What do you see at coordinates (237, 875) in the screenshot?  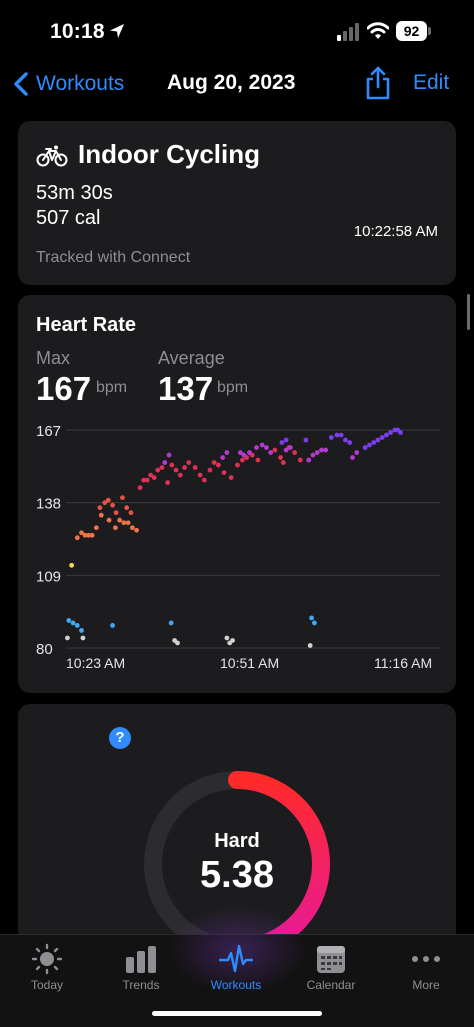 I see `effort-score: 5.38` at bounding box center [237, 875].